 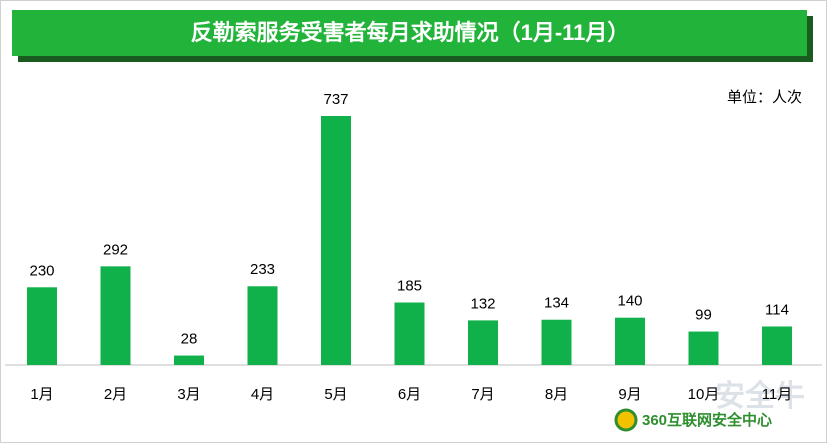 I want to click on data-label: 292, so click(x=115, y=249).